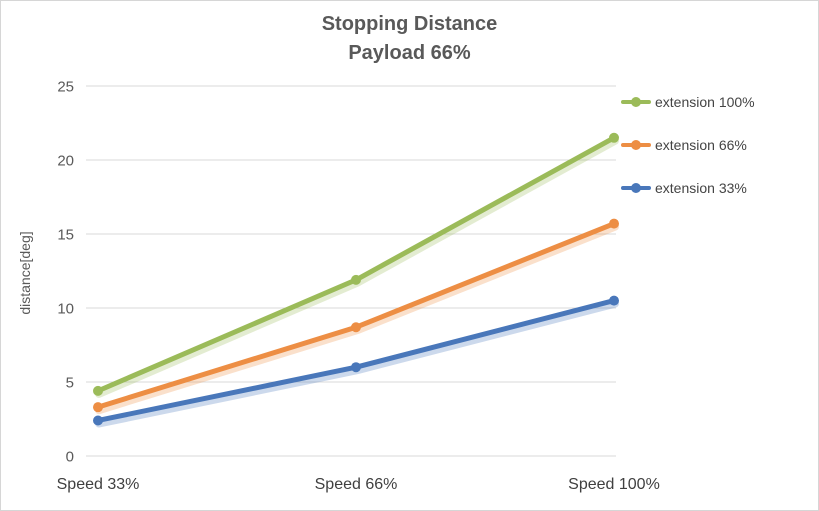  What do you see at coordinates (70, 456) in the screenshot?
I see `y-tick-label: 0` at bounding box center [70, 456].